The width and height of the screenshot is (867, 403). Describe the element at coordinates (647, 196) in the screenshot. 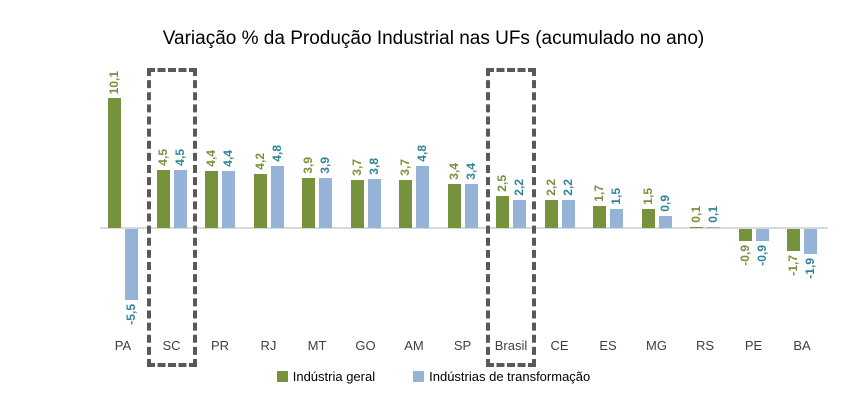

I see `value-label-mg-series0: 1,5` at that location.